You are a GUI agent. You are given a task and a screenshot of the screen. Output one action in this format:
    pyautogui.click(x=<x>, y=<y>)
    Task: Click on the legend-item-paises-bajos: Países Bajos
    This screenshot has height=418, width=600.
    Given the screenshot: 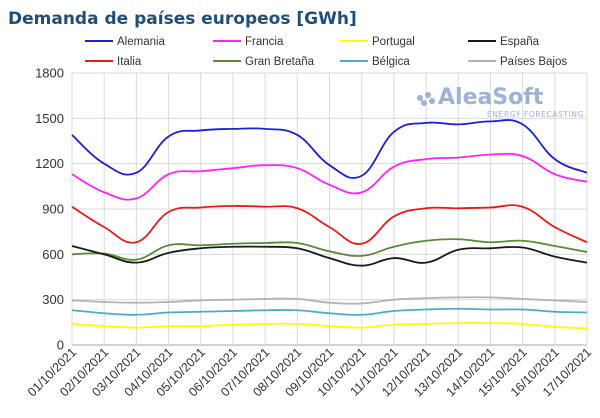 What is the action you would take?
    pyautogui.click(x=517, y=62)
    